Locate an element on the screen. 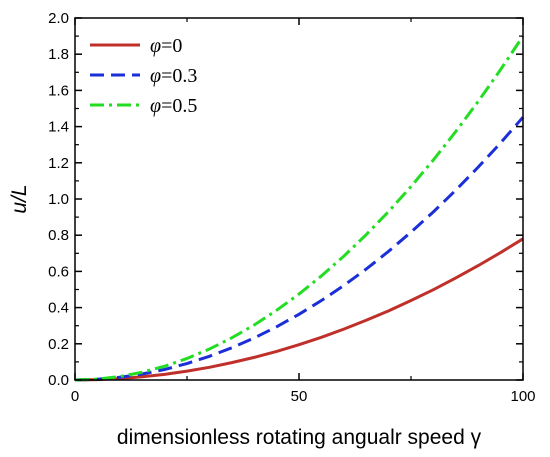 This screenshot has height=457, width=550. legend-value: =0.5 is located at coordinates (179, 106).